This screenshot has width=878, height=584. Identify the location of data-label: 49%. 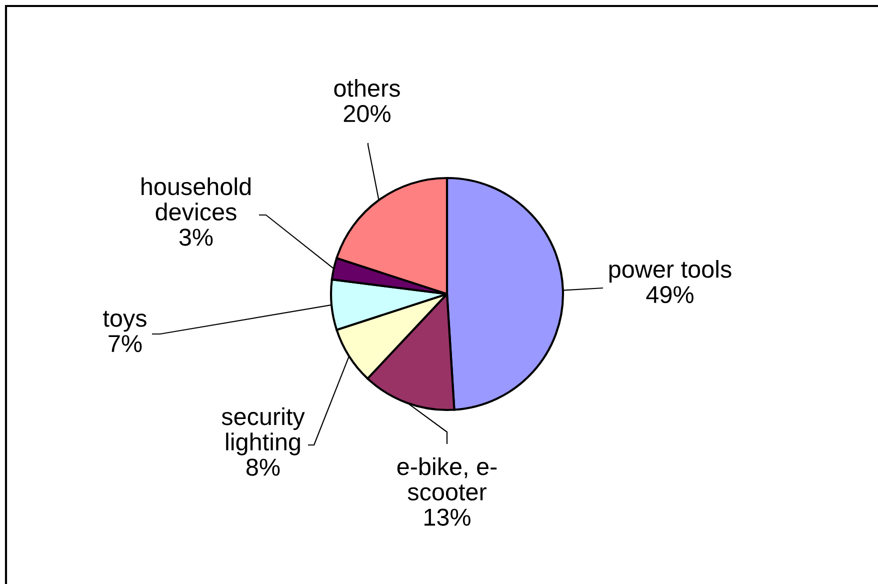
(670, 295).